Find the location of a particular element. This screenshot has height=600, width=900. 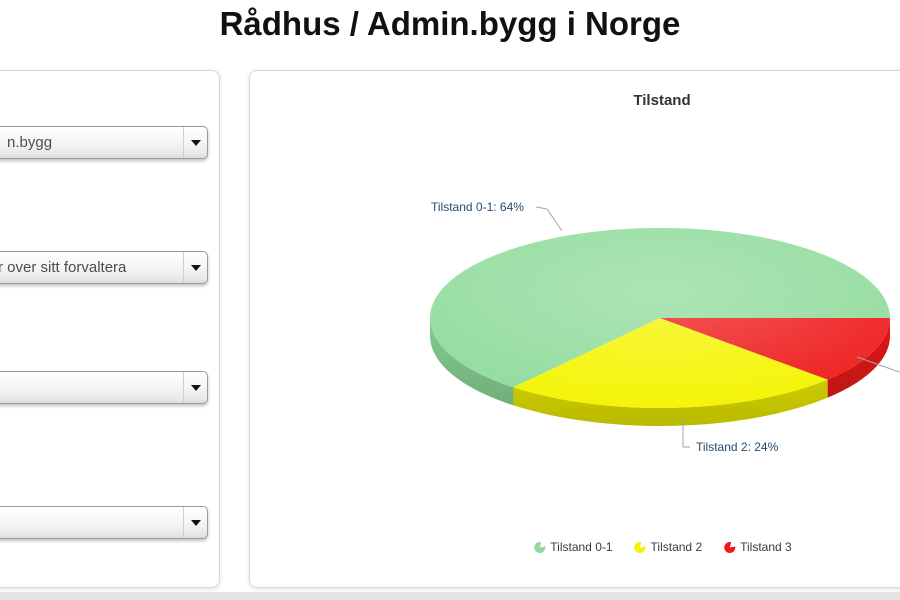

dropdown-forvalter-value: r over sitt forvaltera is located at coordinates (63, 267).